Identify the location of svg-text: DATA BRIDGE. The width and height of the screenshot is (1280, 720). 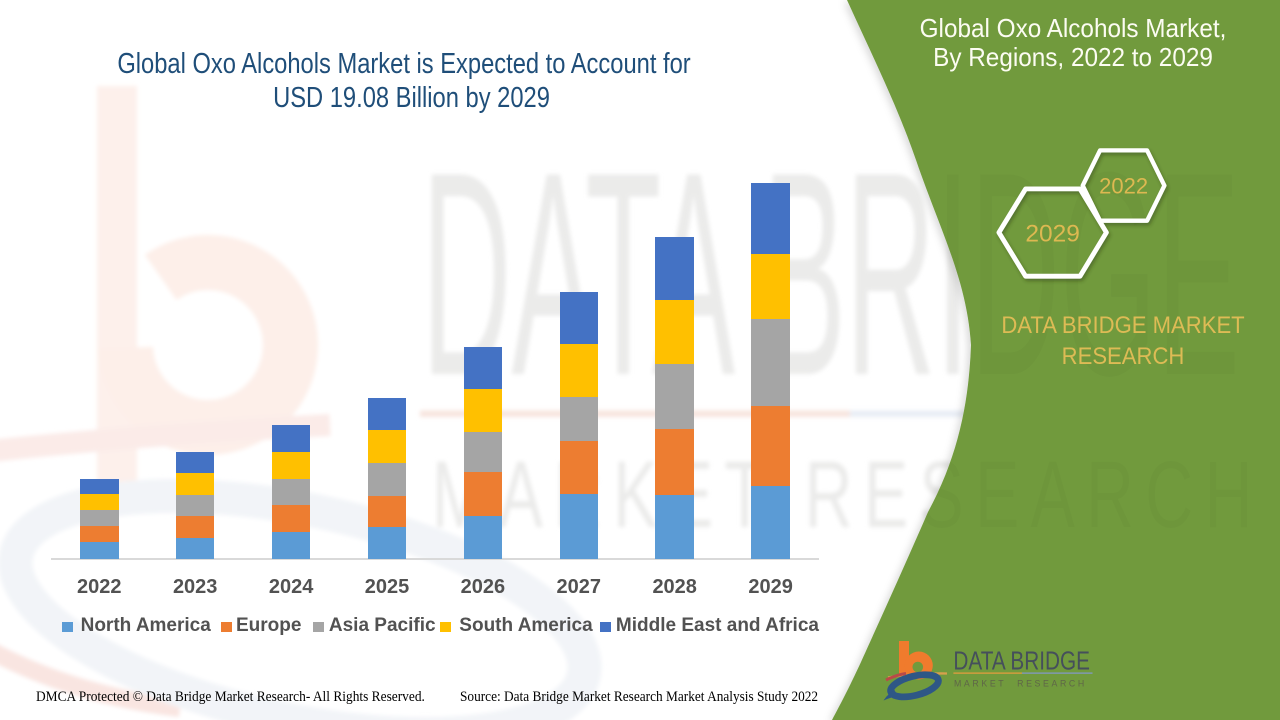
(1021, 661).